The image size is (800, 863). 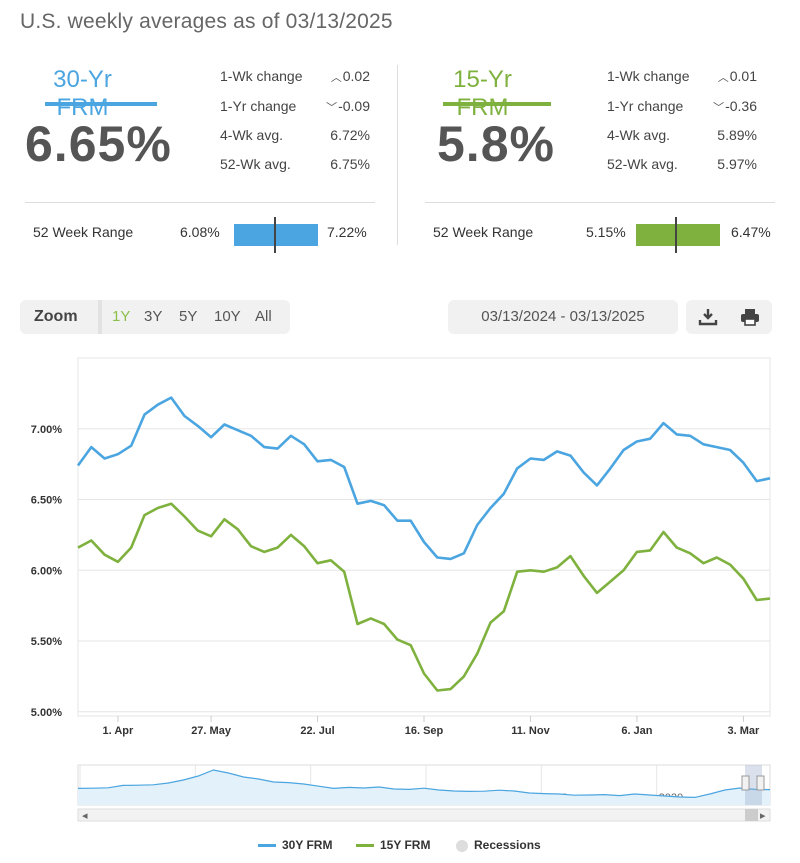 I want to click on range-high: 7.22%, so click(x=347, y=232).